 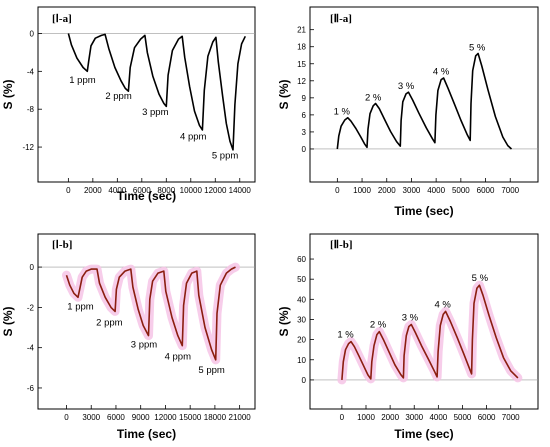 I want to click on y-tick-label: 60, so click(x=301, y=259).